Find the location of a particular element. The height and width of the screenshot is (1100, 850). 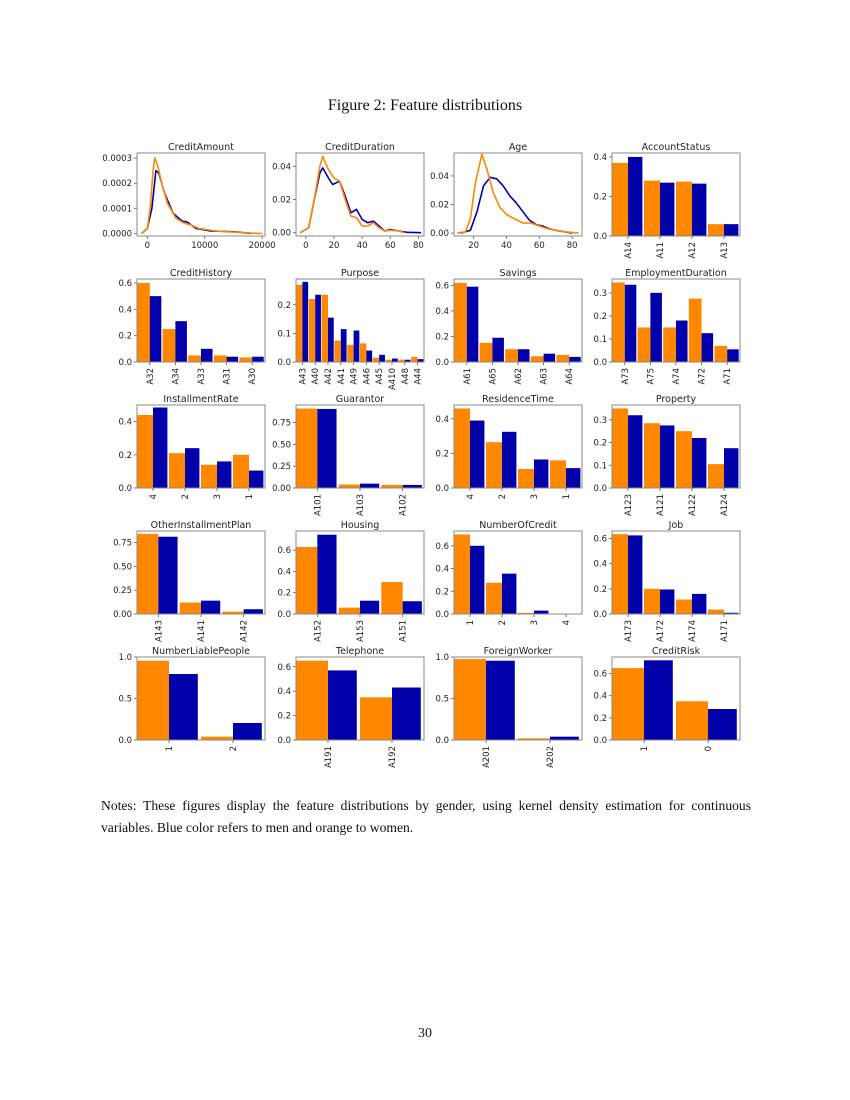

chart-panel-installmentrate: InstallmentRate 0.0 0.2 0.4 4 2 3 1 is located at coordinates (192, 446).